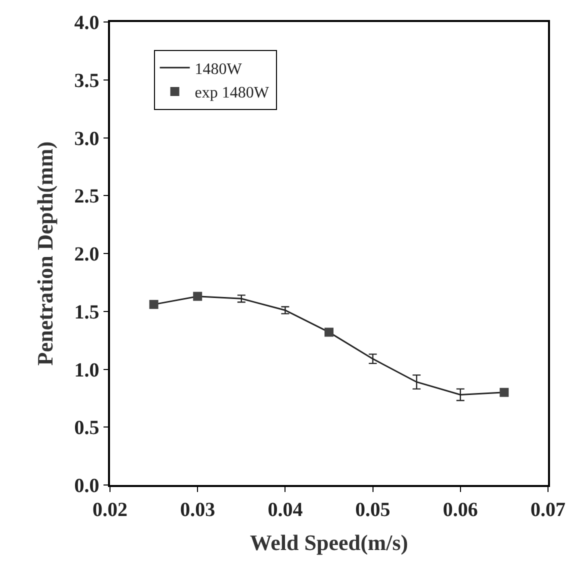 The width and height of the screenshot is (578, 580). Describe the element at coordinates (285, 509) in the screenshot. I see `x-tick-label: 0.04` at that location.